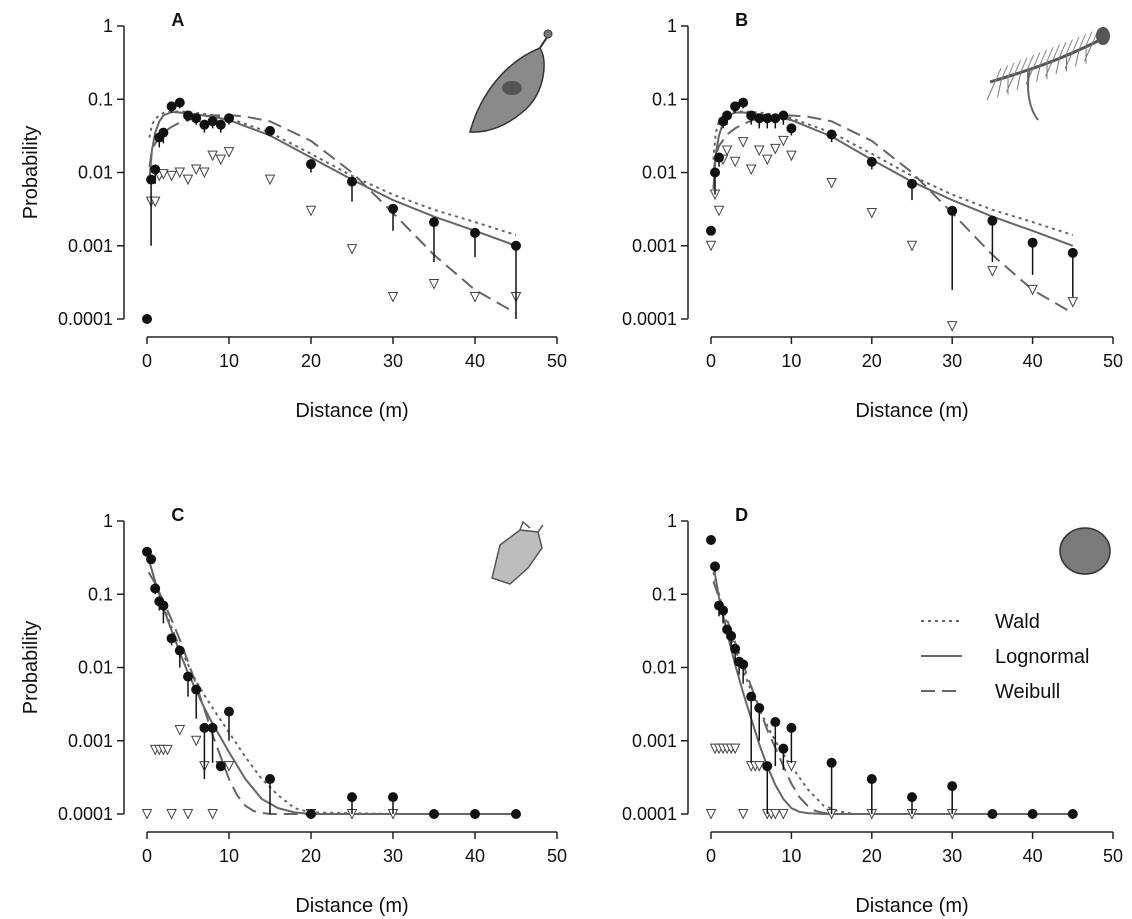 This screenshot has width=1132, height=919. I want to click on y-tick-label: 0.0001, so click(85, 319).